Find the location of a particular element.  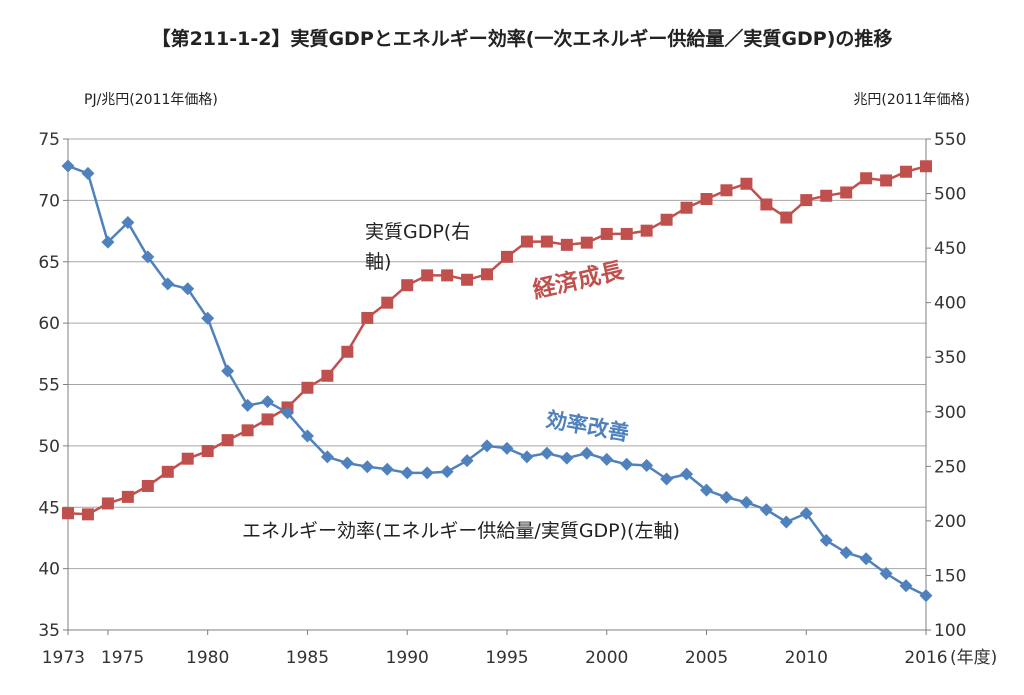

gdp-point-1985 is located at coordinates (307, 387).